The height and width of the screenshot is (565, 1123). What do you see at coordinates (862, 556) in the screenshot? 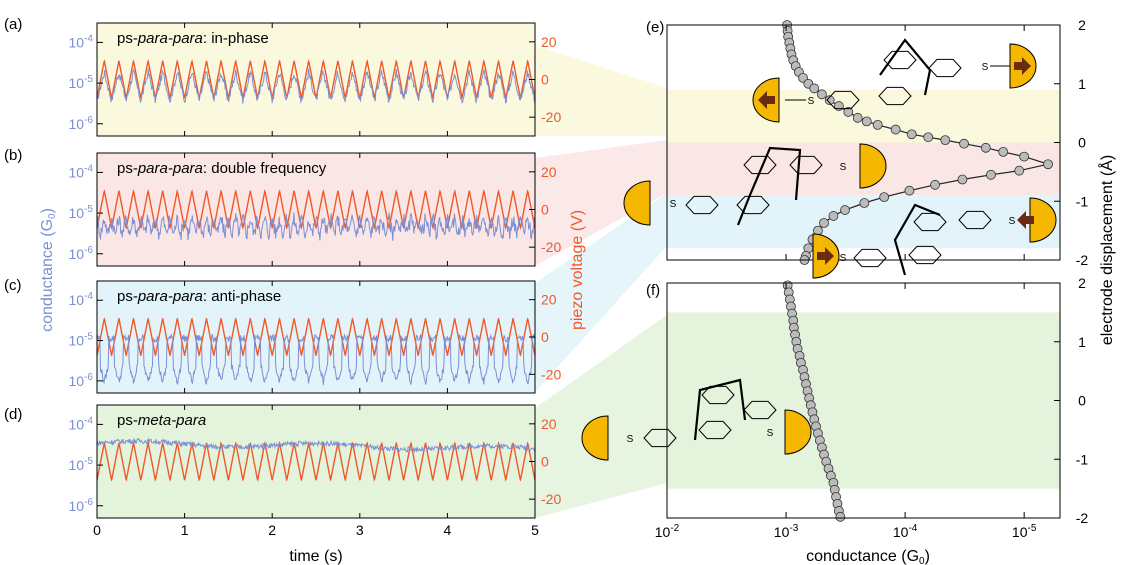
I see `conductance-axis-title-text: conductance (G` at bounding box center [862, 556].